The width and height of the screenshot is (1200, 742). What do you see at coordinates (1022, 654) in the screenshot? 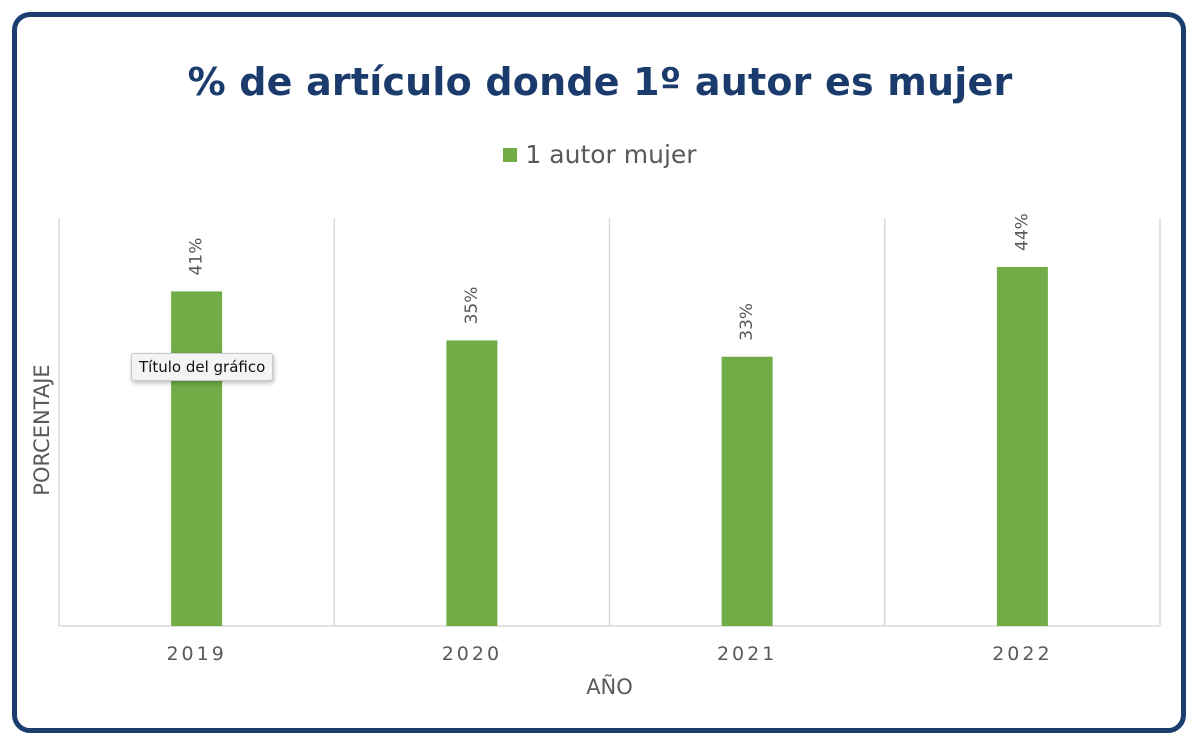
I see `x-tick-label: 2022` at bounding box center [1022, 654].